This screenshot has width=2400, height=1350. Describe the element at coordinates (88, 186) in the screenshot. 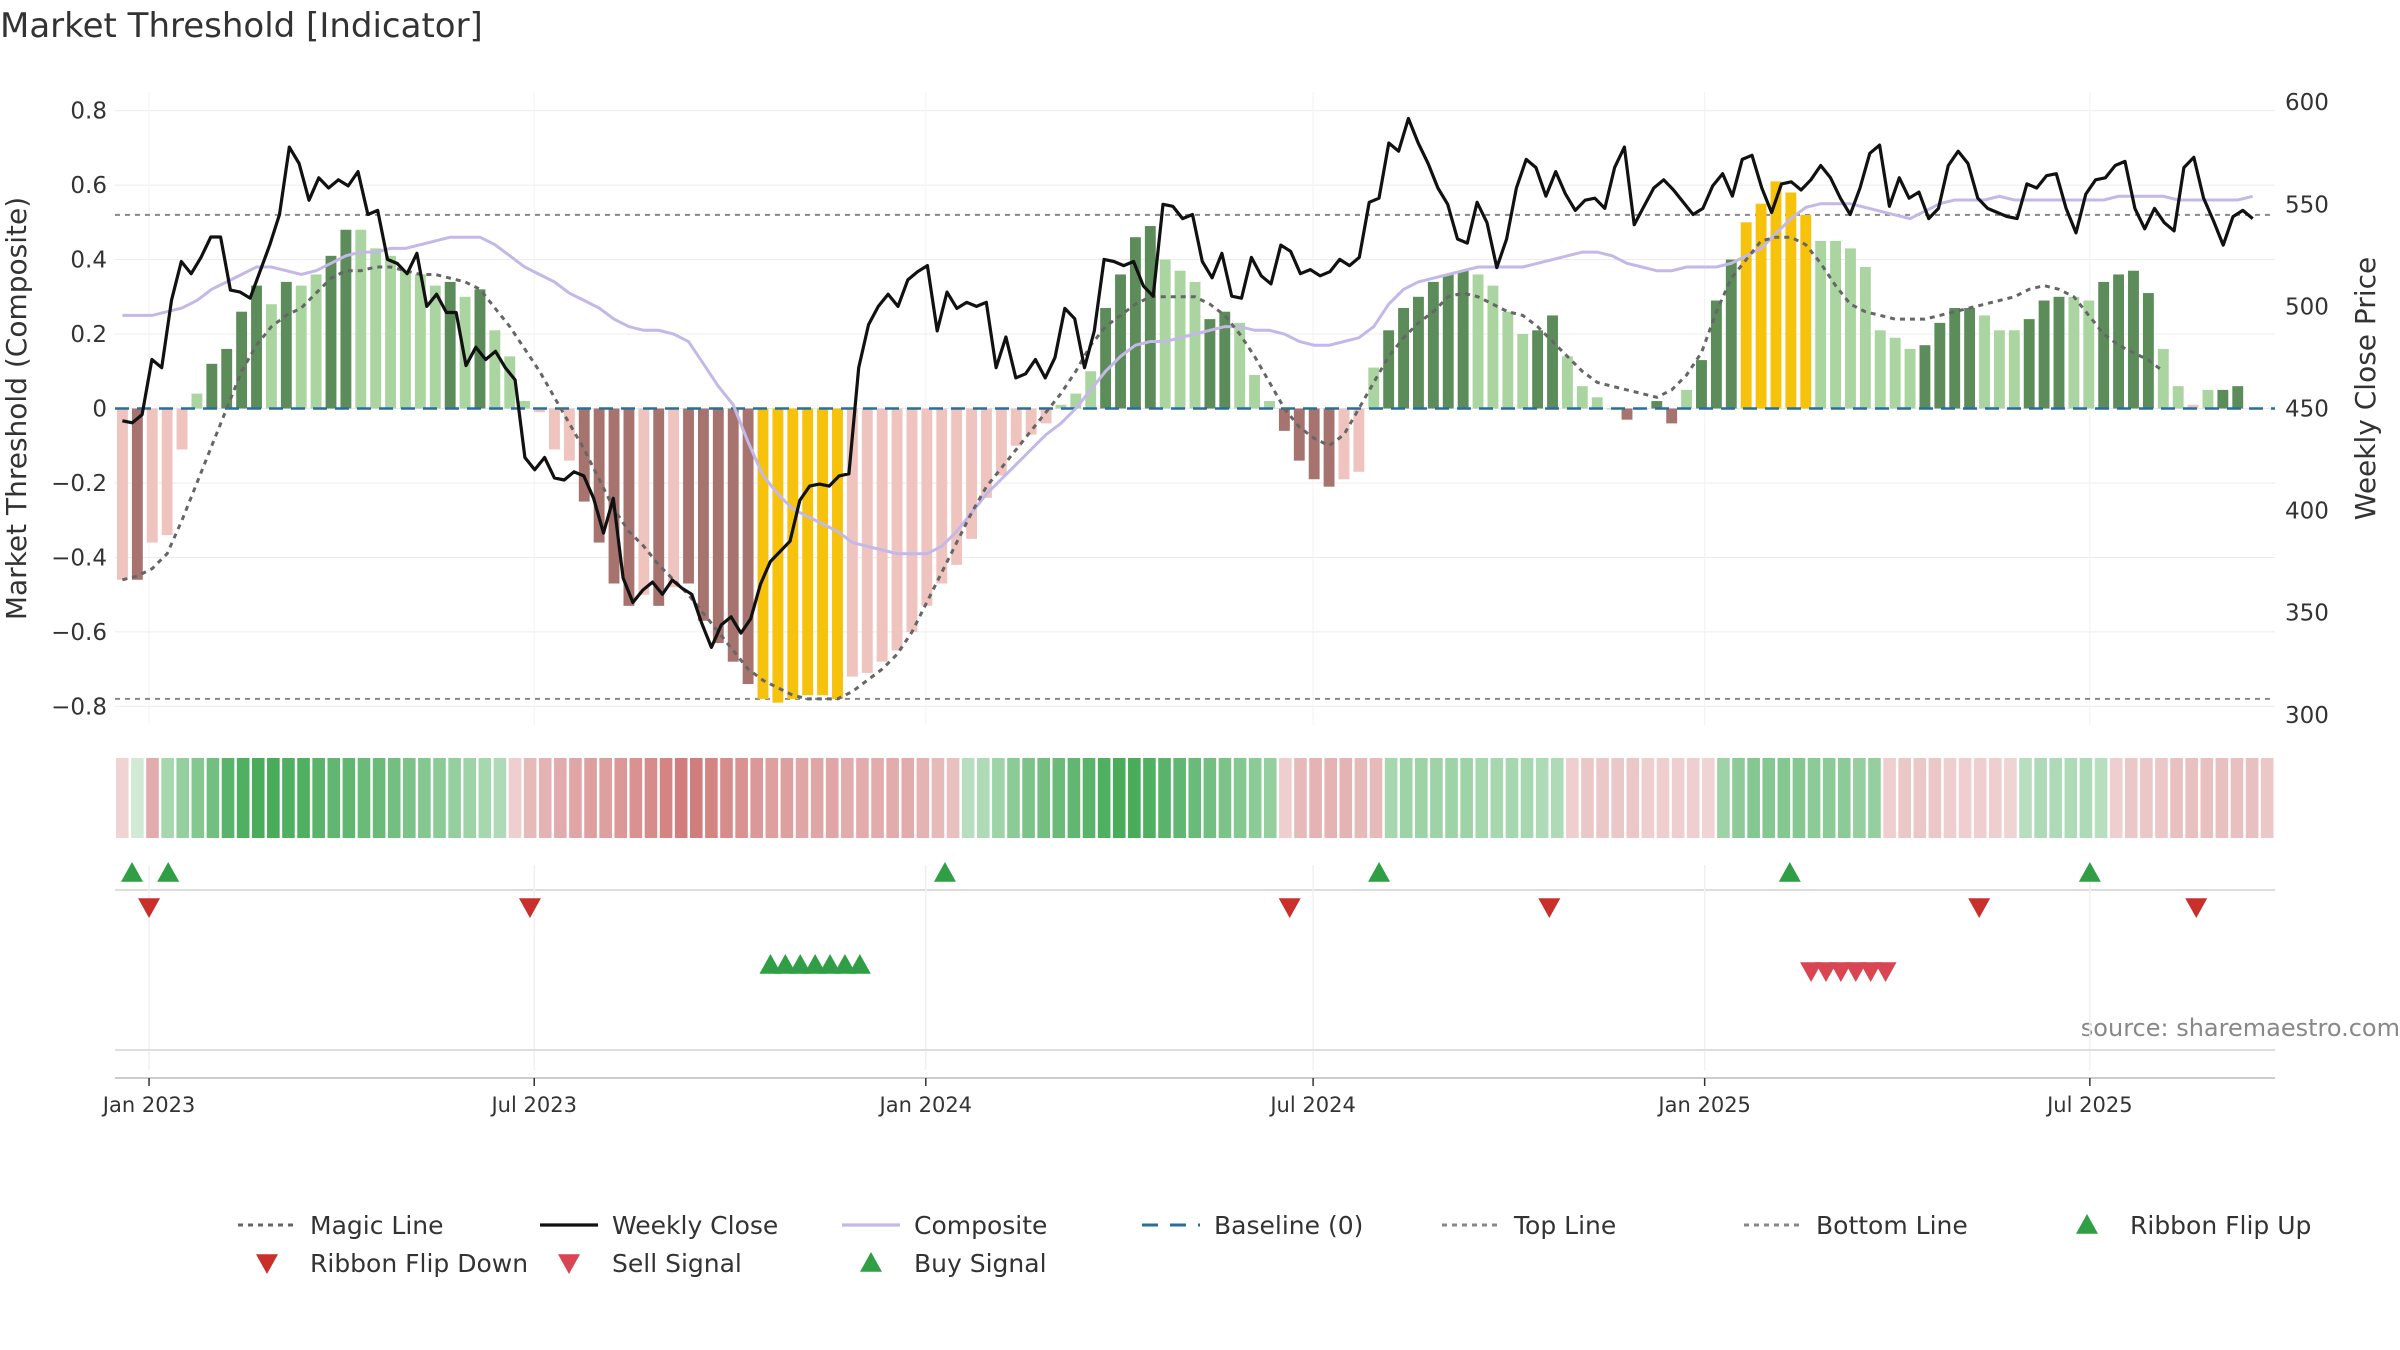

I see `y-tick-label: 0.6` at that location.